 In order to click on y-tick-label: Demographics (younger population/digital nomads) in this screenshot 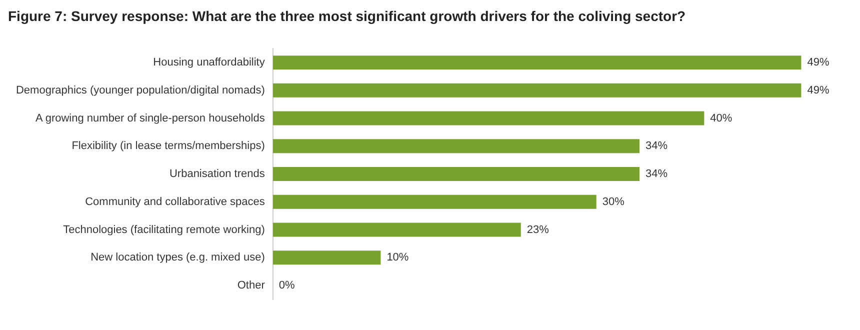, I will do `click(140, 90)`.